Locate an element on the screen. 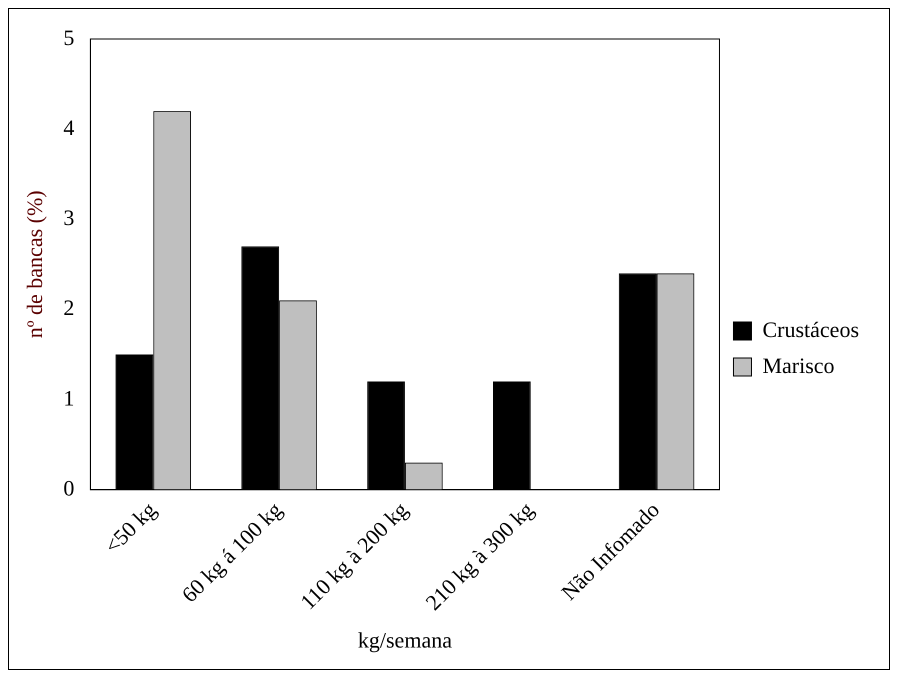  y-tick-label: 2 is located at coordinates (68, 307).